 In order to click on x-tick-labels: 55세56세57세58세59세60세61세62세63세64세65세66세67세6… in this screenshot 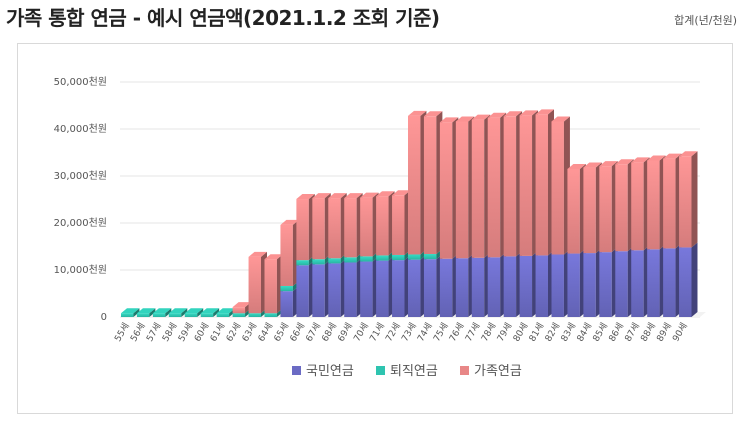, I will do `click(400, 332)`.